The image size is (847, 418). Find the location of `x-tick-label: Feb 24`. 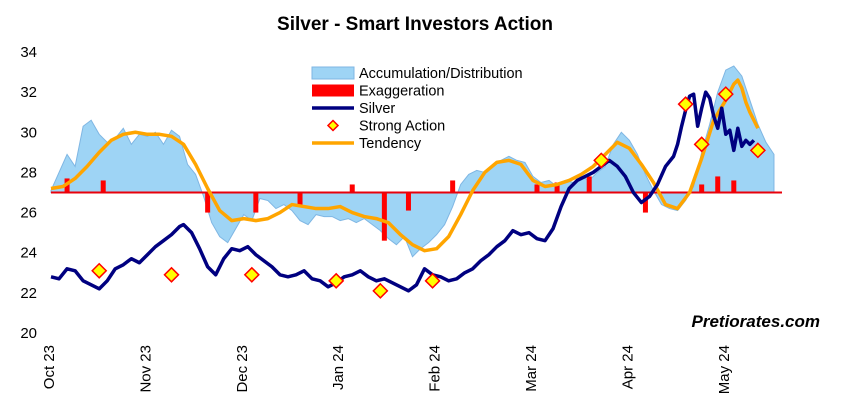

x-tick-label: Feb 24 is located at coordinates (435, 368).